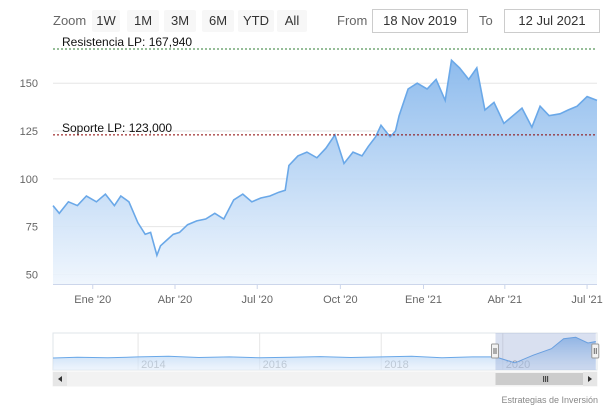 The width and height of the screenshot is (609, 408). I want to click on navigator-line, so click(324, 350).